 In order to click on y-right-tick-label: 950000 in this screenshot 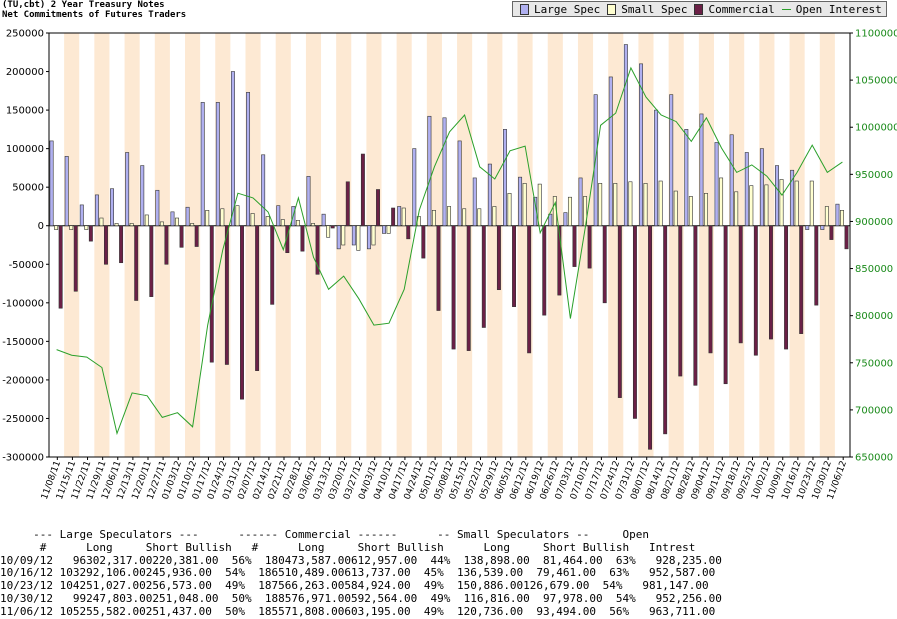, I will do `click(874, 175)`.